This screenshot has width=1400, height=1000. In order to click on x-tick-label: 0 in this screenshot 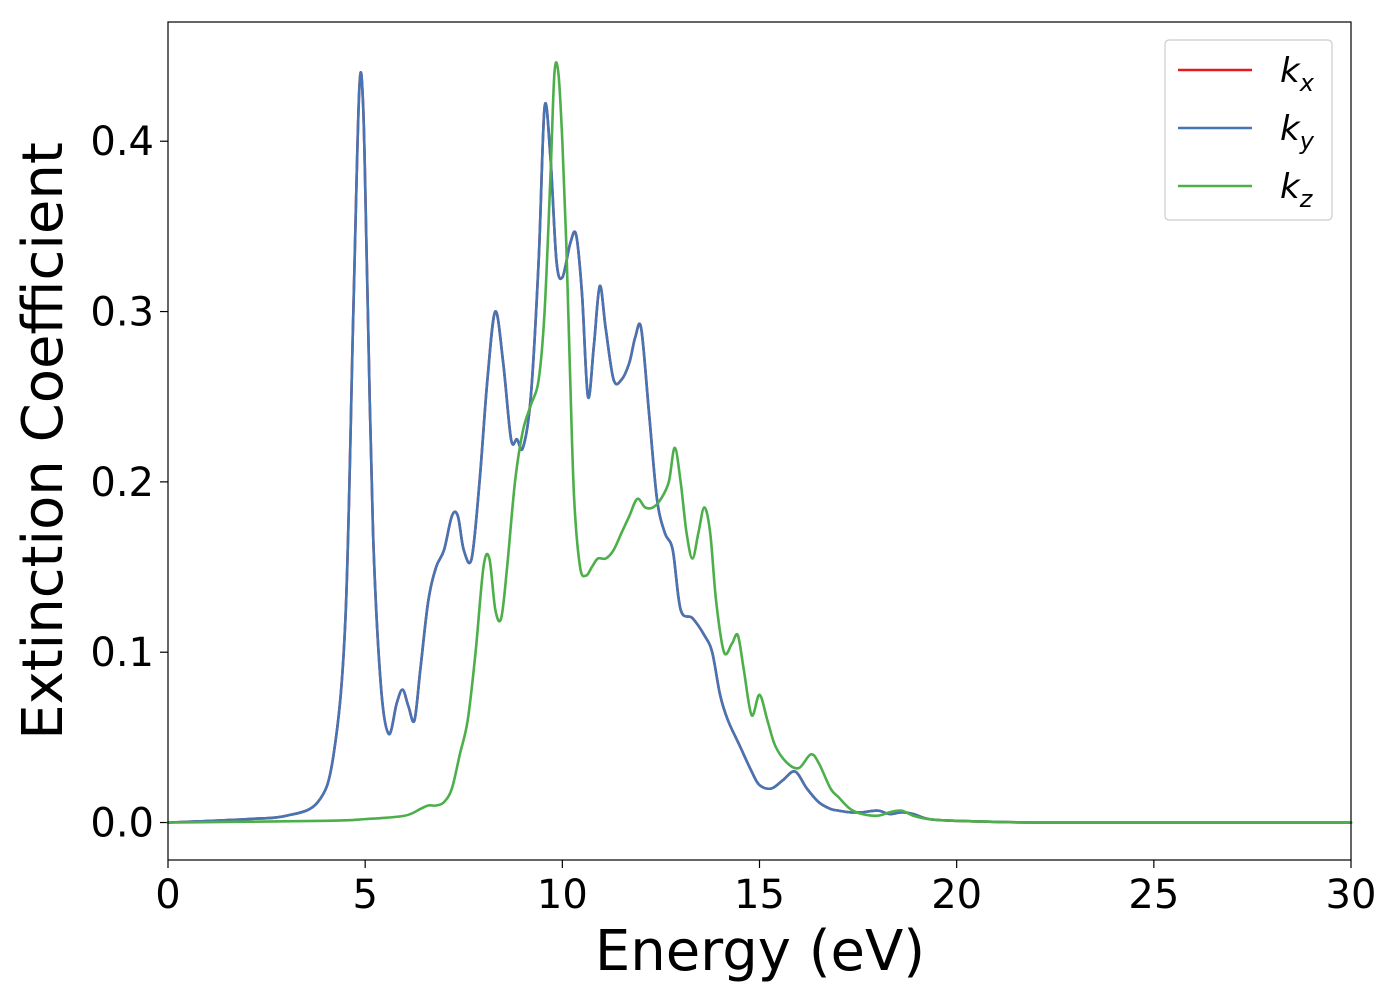, I will do `click(167, 895)`.